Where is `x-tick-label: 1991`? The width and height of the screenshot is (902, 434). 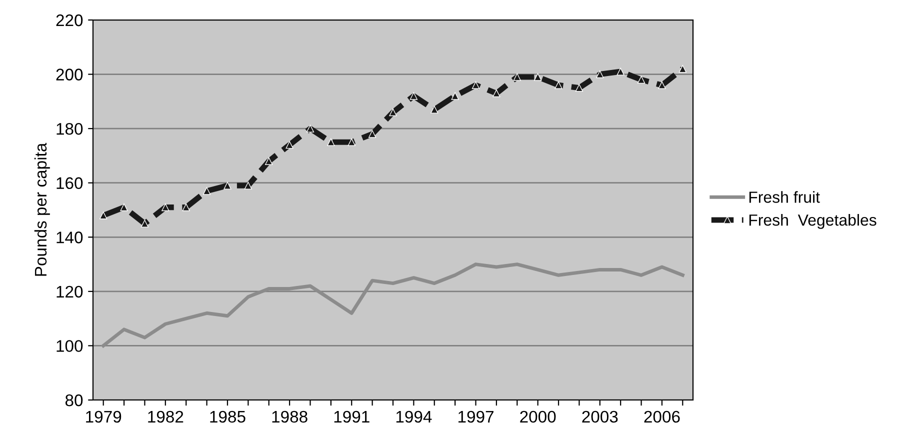
x-tick-label: 1991 is located at coordinates (352, 416).